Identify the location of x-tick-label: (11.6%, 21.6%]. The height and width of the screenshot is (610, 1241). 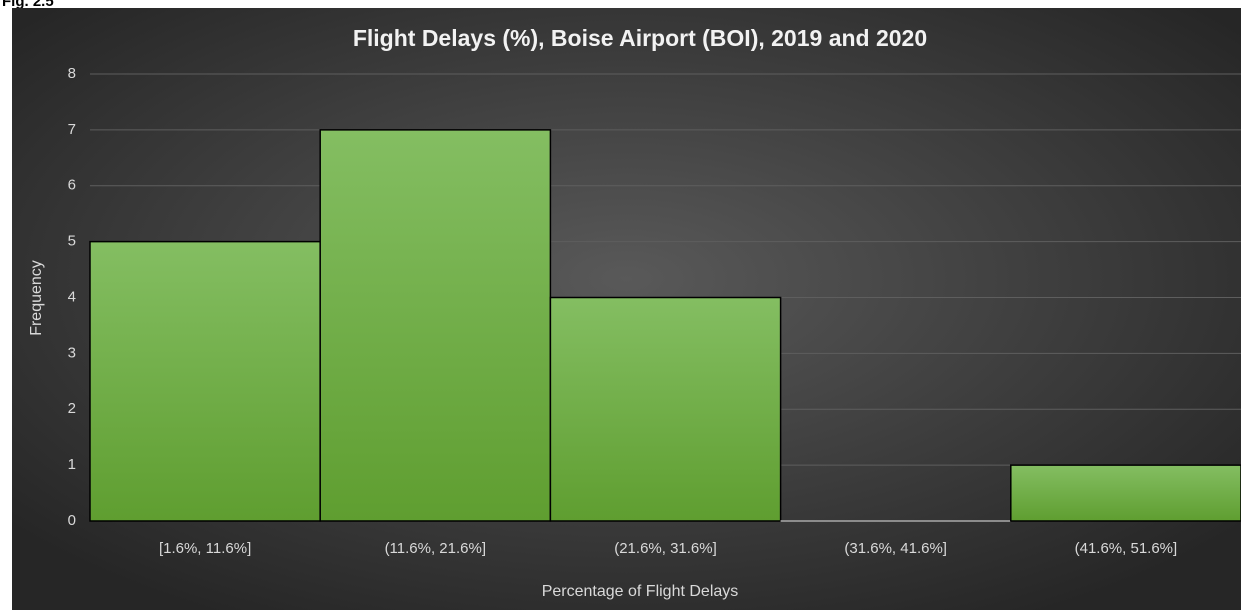
(435, 548).